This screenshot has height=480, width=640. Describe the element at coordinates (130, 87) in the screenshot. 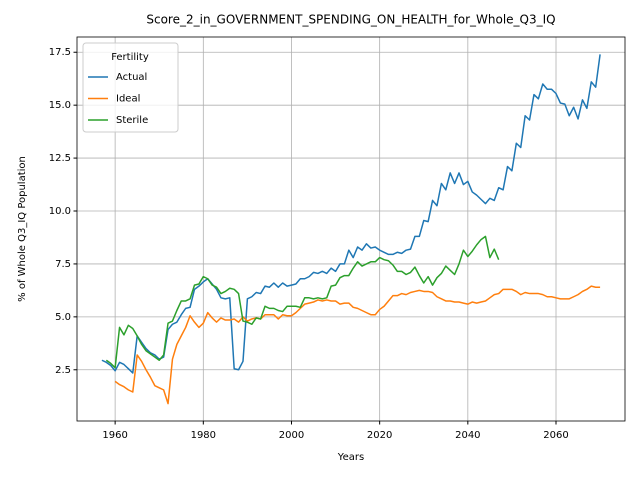

I see `legend-box` at that location.